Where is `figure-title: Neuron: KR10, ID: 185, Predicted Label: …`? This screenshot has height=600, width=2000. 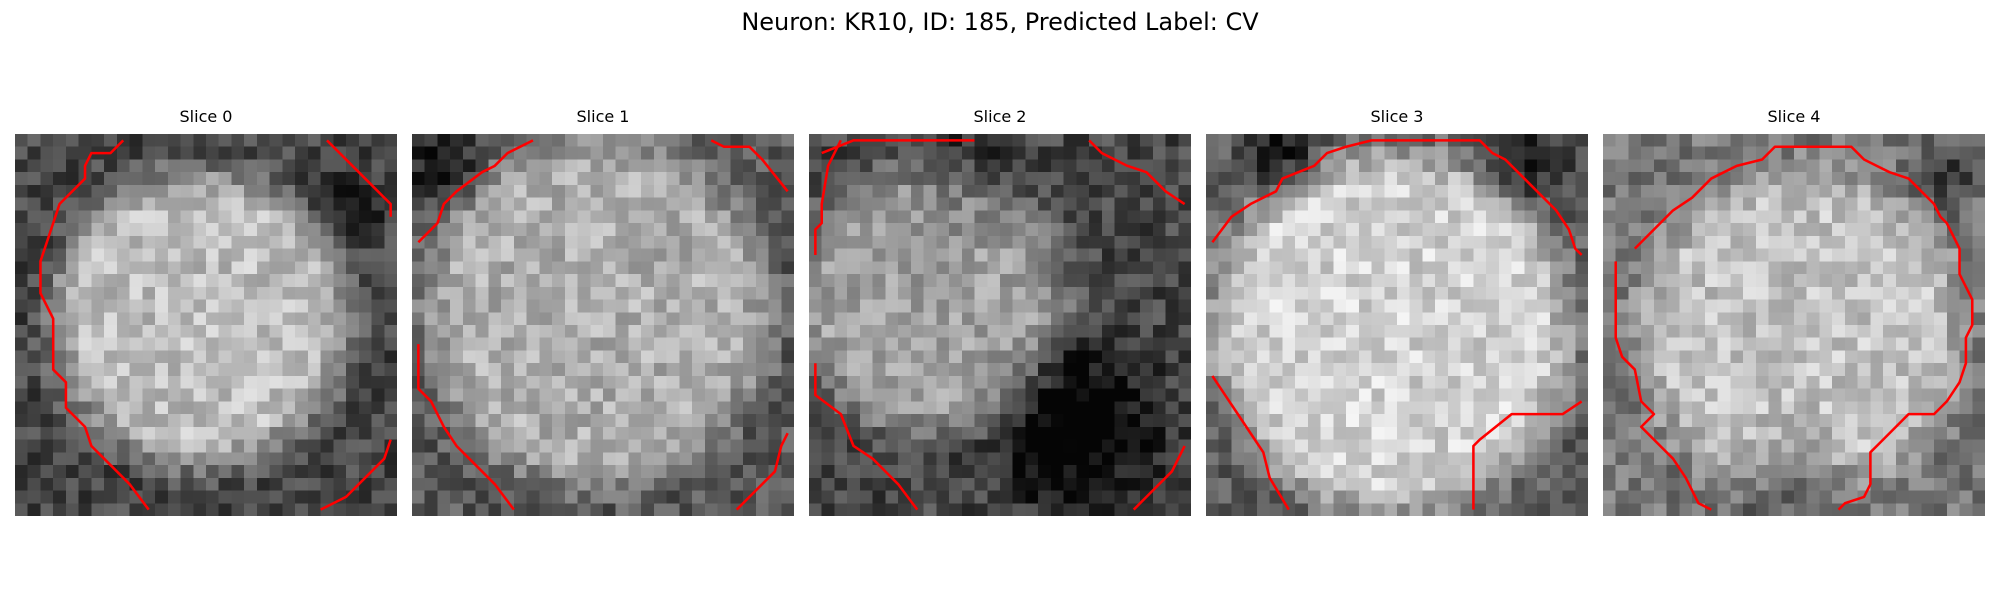
figure-title: Neuron: KR10, ID: 185, Predicted Label: … is located at coordinates (1000, 22).